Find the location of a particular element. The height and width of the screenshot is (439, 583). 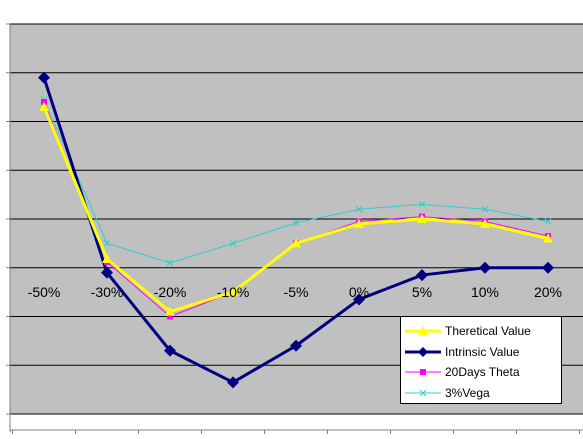

x-tick-label: -5% is located at coordinates (296, 292).